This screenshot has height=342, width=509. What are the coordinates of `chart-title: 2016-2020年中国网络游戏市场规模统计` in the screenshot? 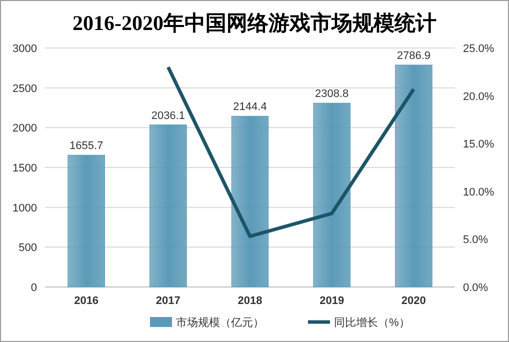 It's located at (254, 23).